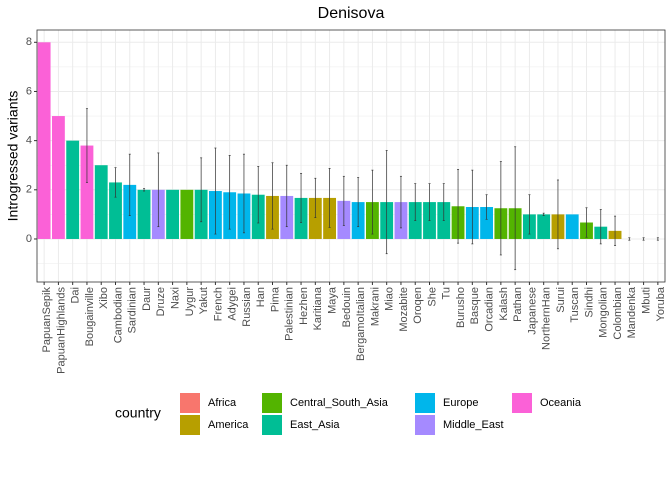  Describe the element at coordinates (275, 299) in the screenshot. I see `x-tick-label: Pima` at that location.